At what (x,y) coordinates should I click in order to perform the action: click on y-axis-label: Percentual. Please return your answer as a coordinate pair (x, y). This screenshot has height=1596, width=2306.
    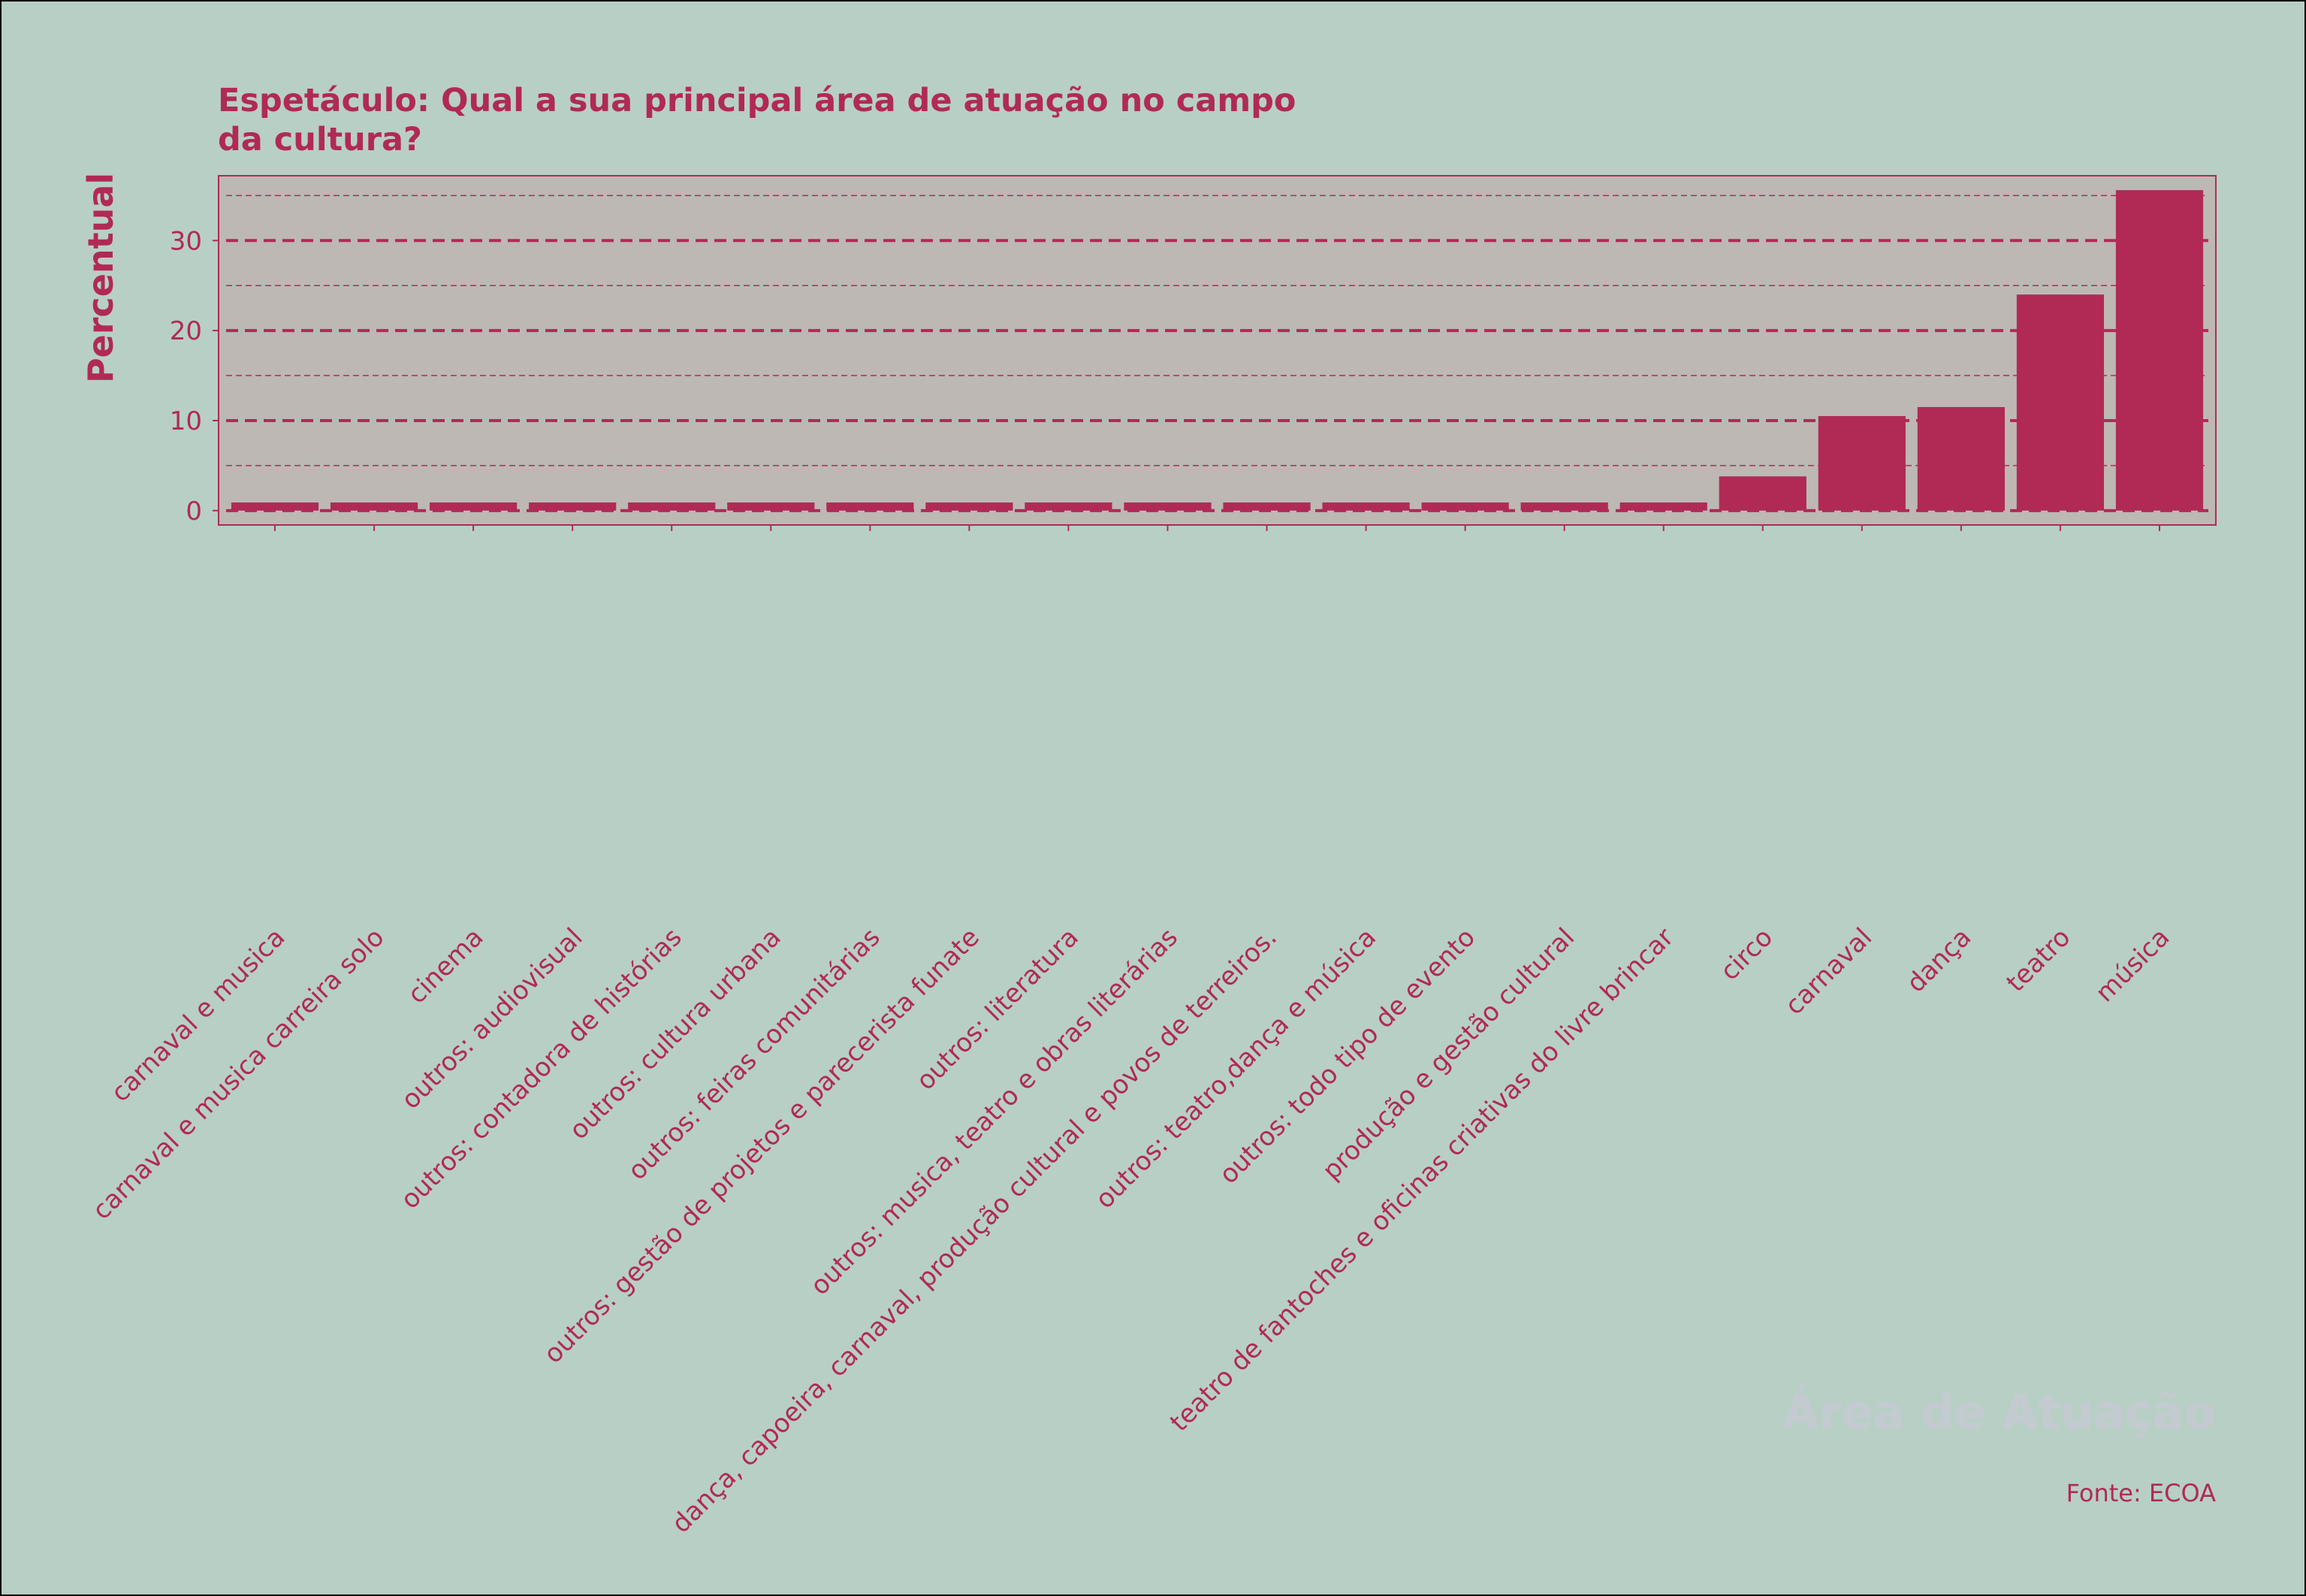
    Looking at the image, I should click on (100, 278).